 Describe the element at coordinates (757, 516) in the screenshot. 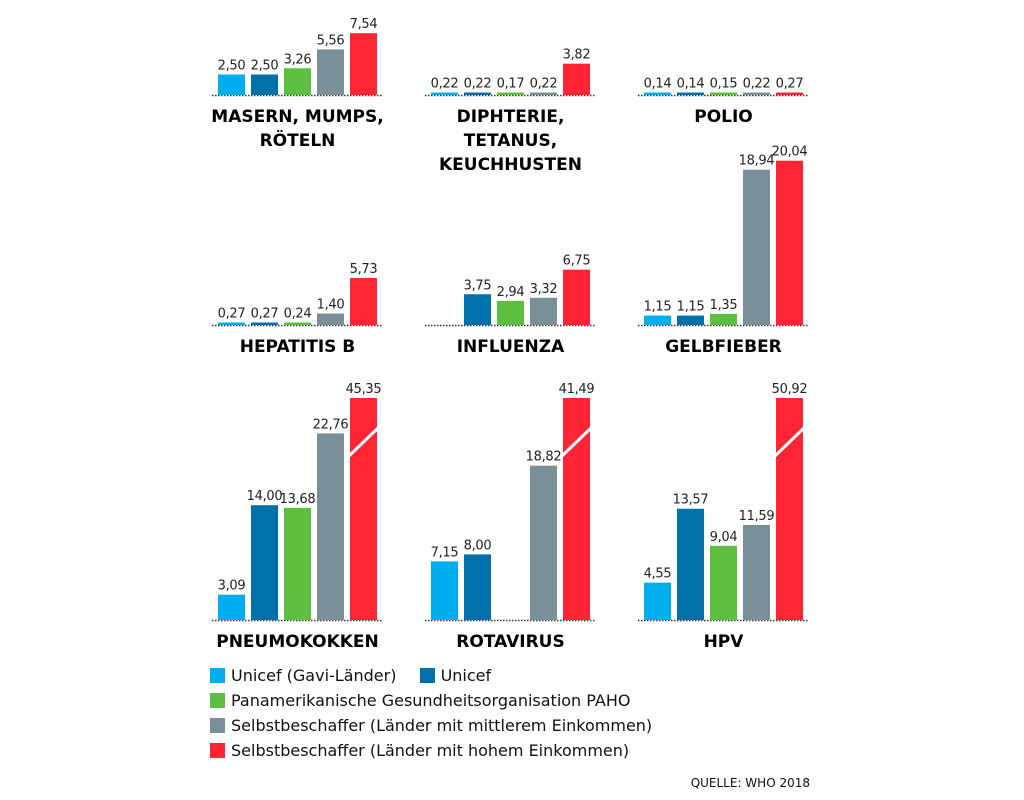

I see `data-label: 11,59` at that location.